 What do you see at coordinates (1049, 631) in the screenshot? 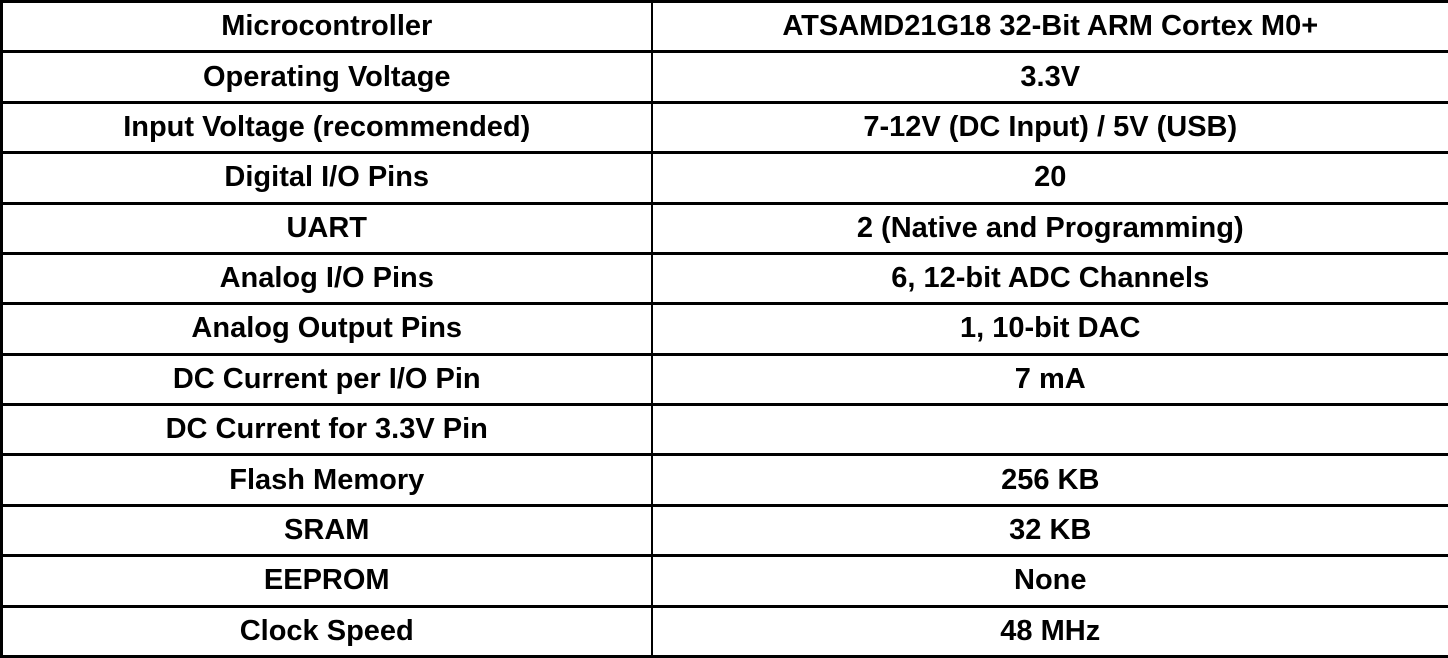
I see `spec-value: 48 MHz` at bounding box center [1049, 631].